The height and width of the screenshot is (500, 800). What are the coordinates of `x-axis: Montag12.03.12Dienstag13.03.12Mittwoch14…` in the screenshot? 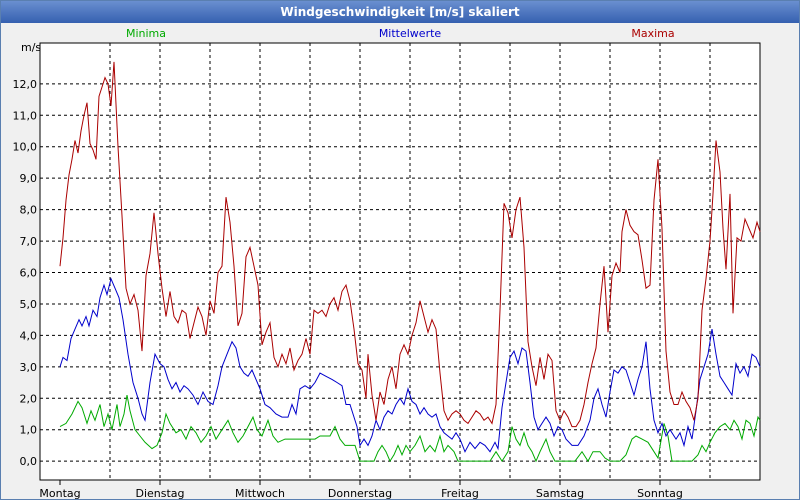 It's located at (361, 489).